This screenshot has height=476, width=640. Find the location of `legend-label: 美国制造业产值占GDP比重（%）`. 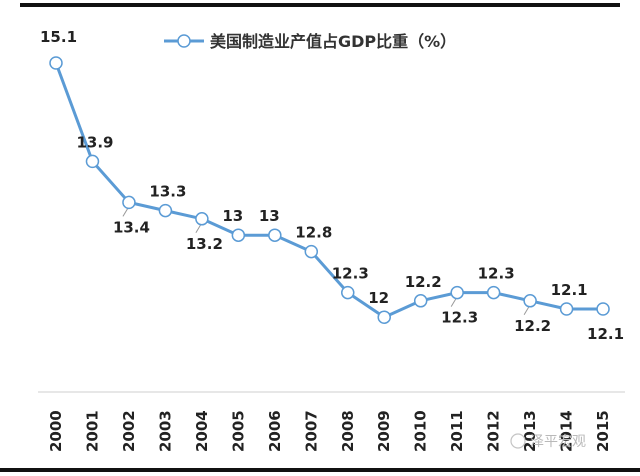

legend-label: 美国制造业产值占GDP比重（%） is located at coordinates (333, 41).